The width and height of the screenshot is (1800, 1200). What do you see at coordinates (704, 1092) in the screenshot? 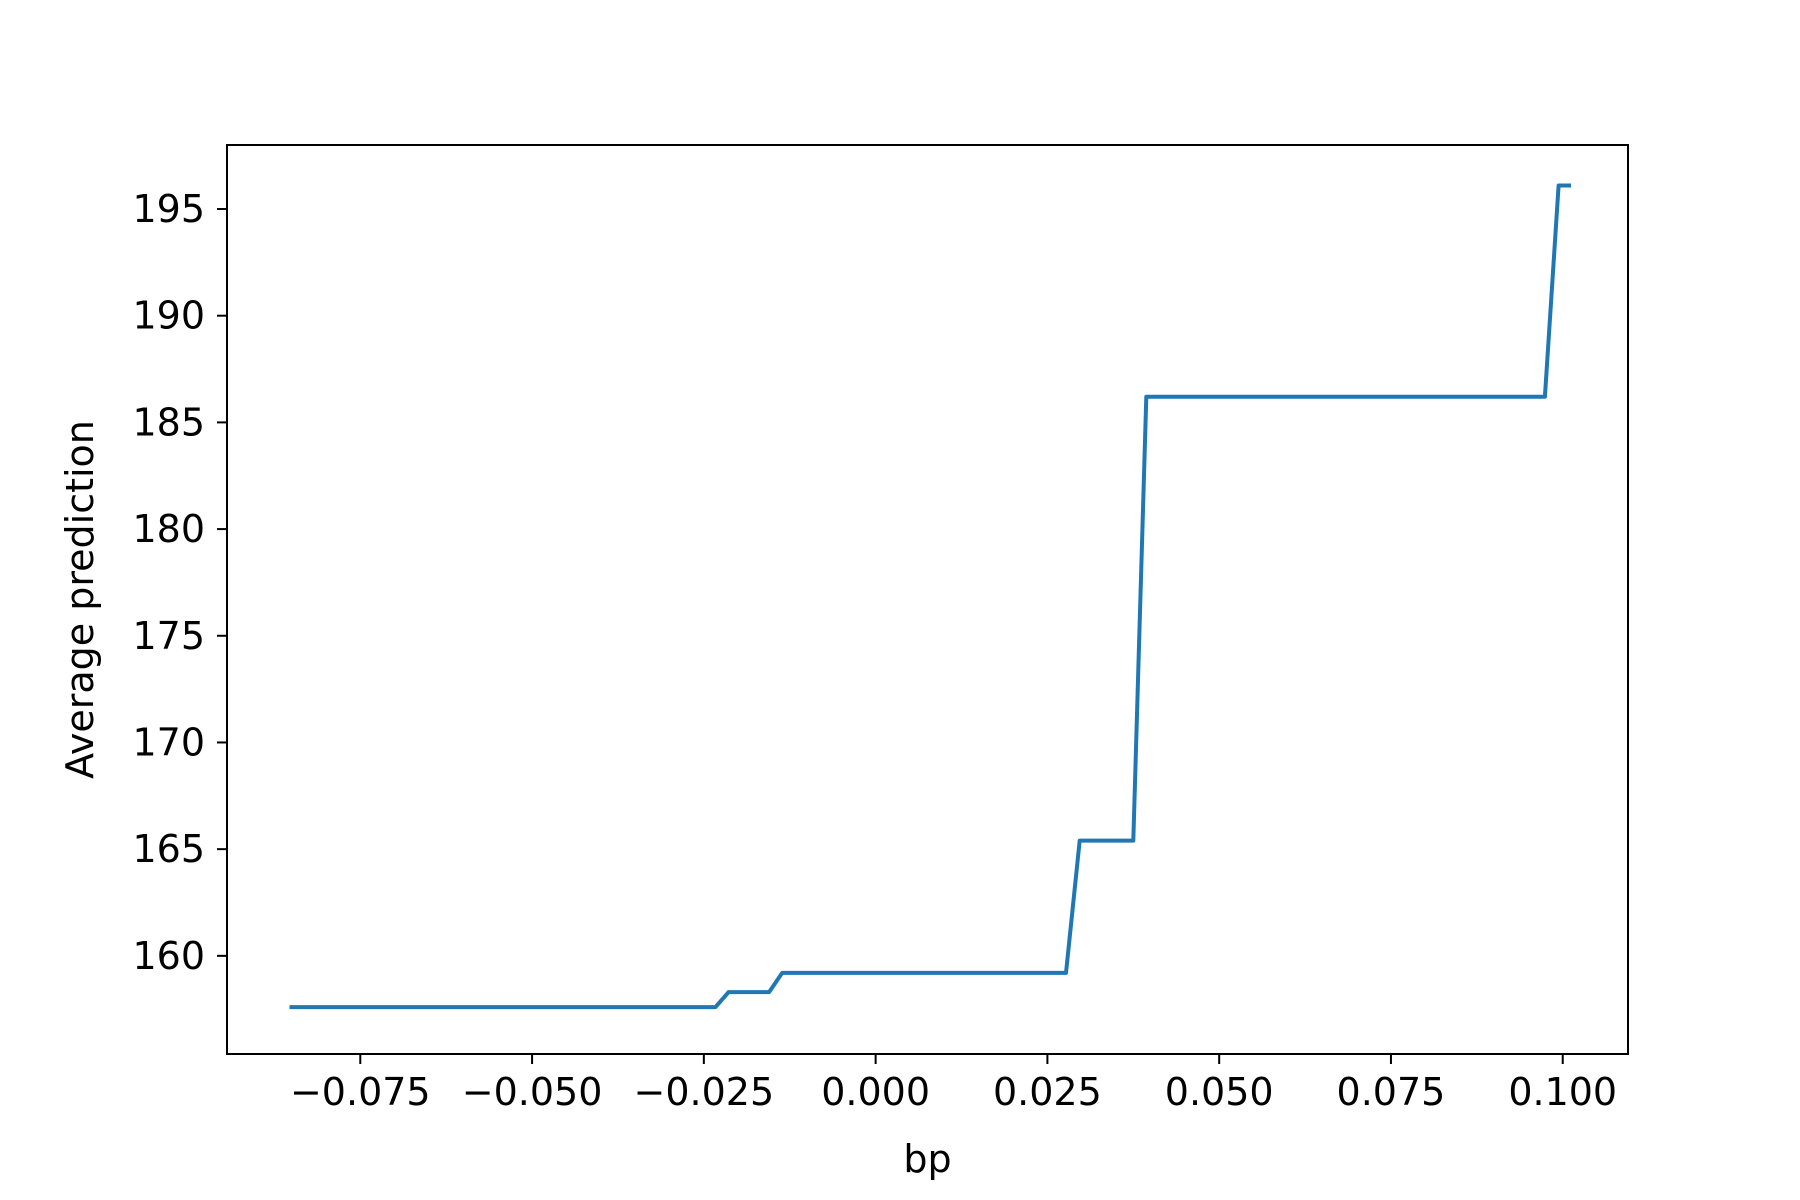
I see `x-tick-label: −0.025` at bounding box center [704, 1092].